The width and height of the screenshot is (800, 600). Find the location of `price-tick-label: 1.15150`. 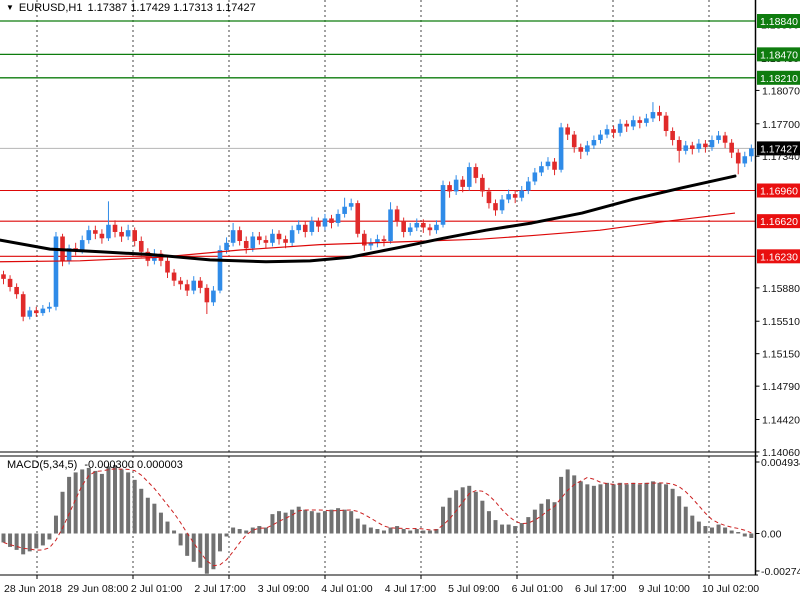

price-tick-label: 1.15150 is located at coordinates (781, 355).